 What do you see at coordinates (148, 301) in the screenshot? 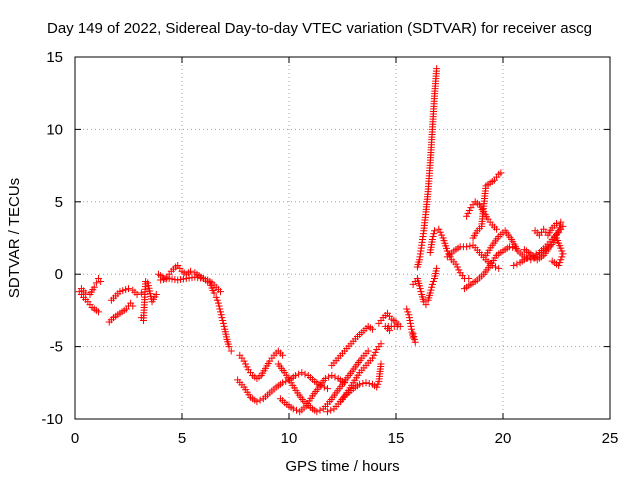
I see `series-arc-e` at bounding box center [148, 301].